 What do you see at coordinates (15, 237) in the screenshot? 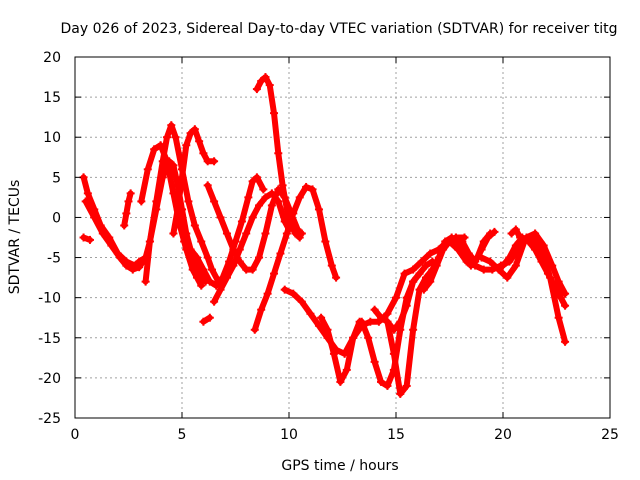
I see `y-axis-label: SDTVAR / TECUs` at bounding box center [15, 237].